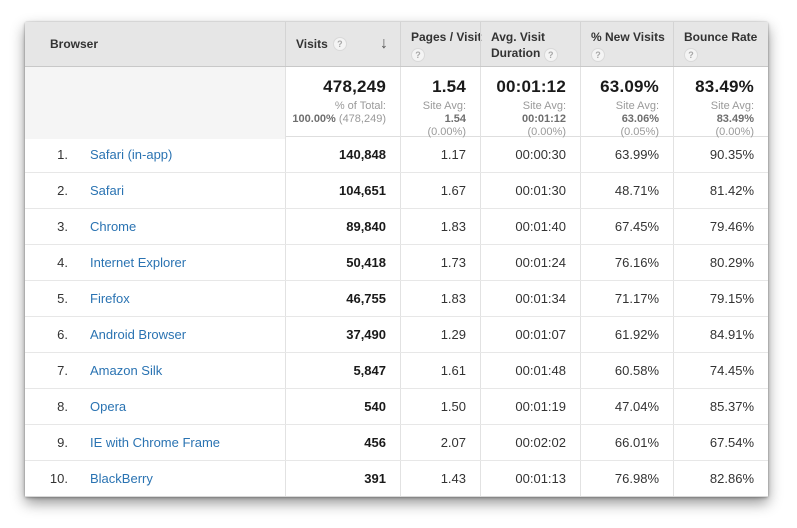 The height and width of the screenshot is (528, 797). I want to click on summary-visits-total: 478,249, so click(354, 86).